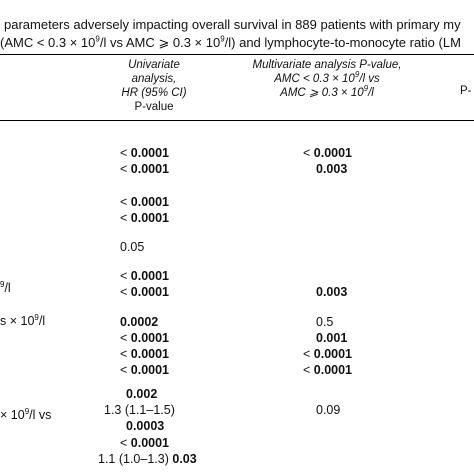  Describe the element at coordinates (139, 410) in the screenshot. I see `uni-value-13: 1.3 (1.1–1.5)` at that location.